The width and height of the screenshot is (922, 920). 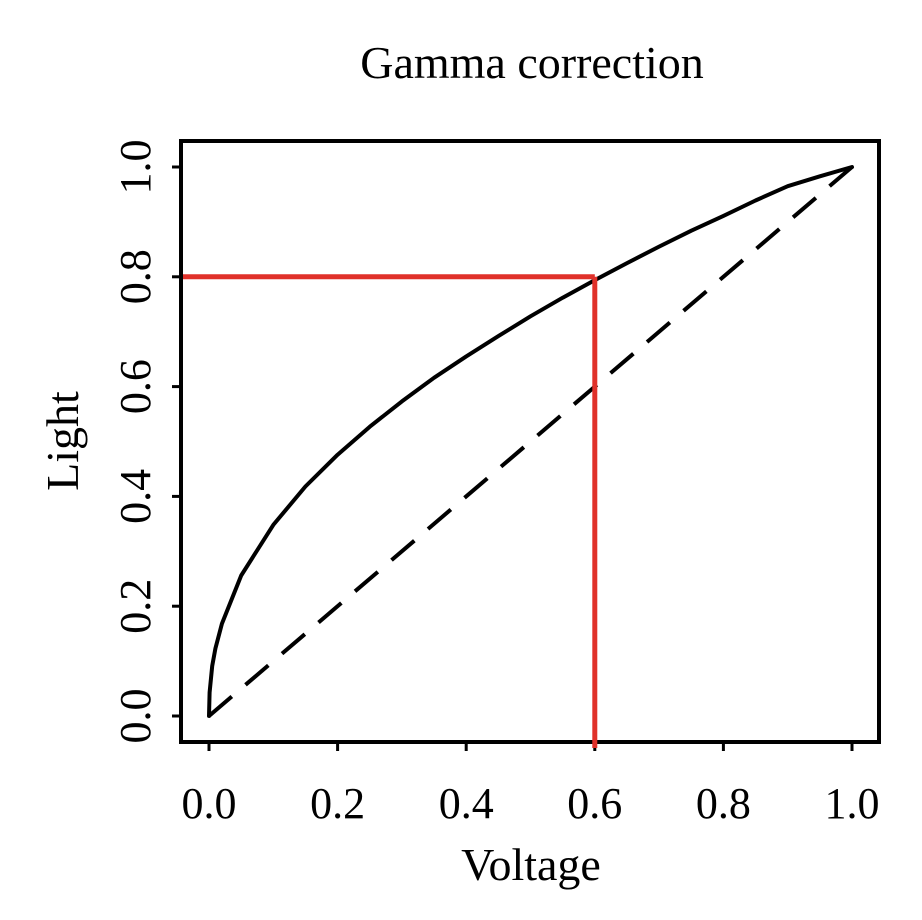 I want to click on chart-title: Gamma correction, so click(x=532, y=62).